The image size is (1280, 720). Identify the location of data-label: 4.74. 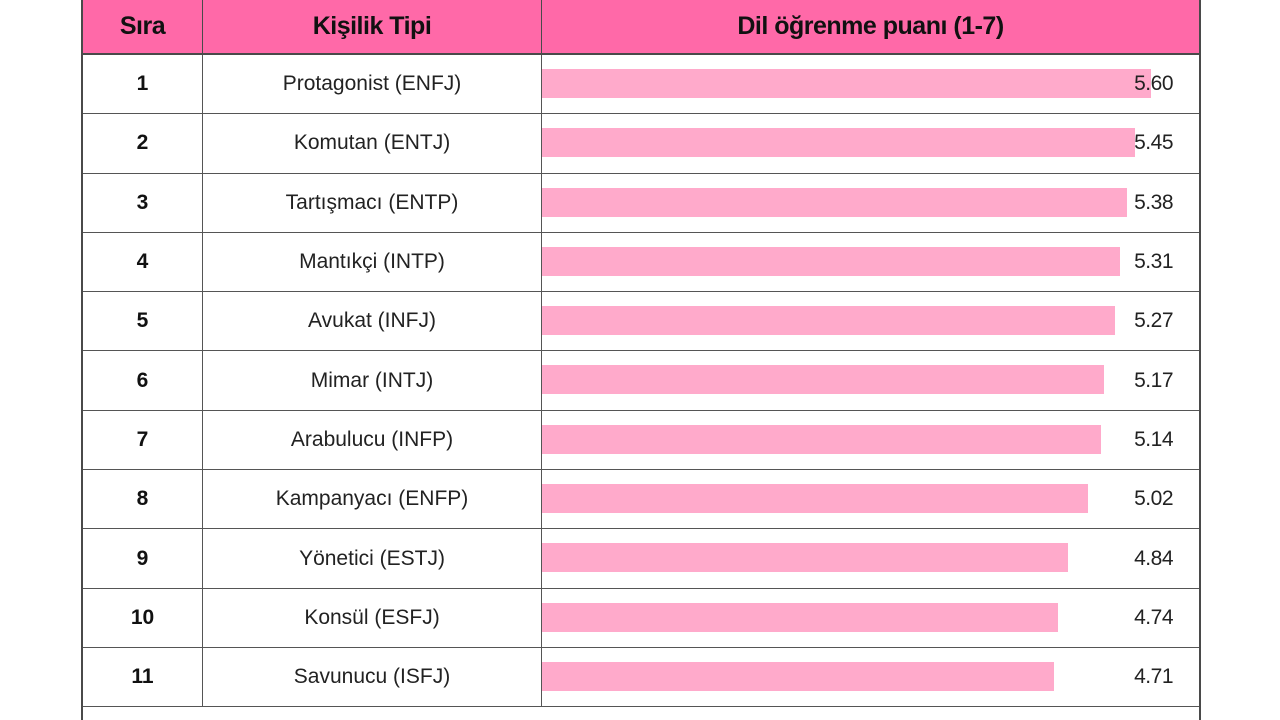
(1153, 617).